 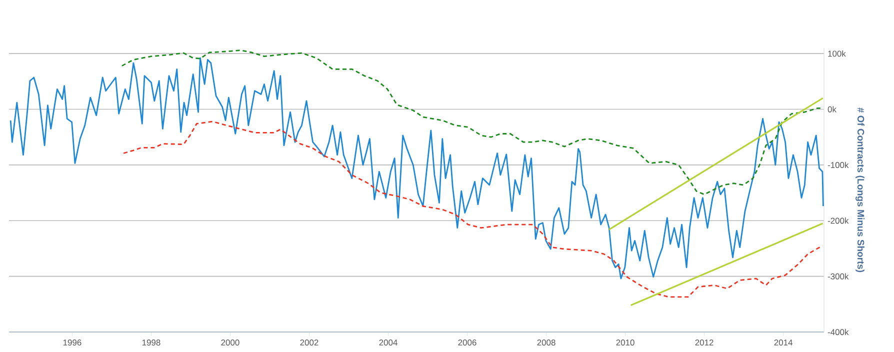 I want to click on y-tick-label: -300k, so click(x=838, y=276).